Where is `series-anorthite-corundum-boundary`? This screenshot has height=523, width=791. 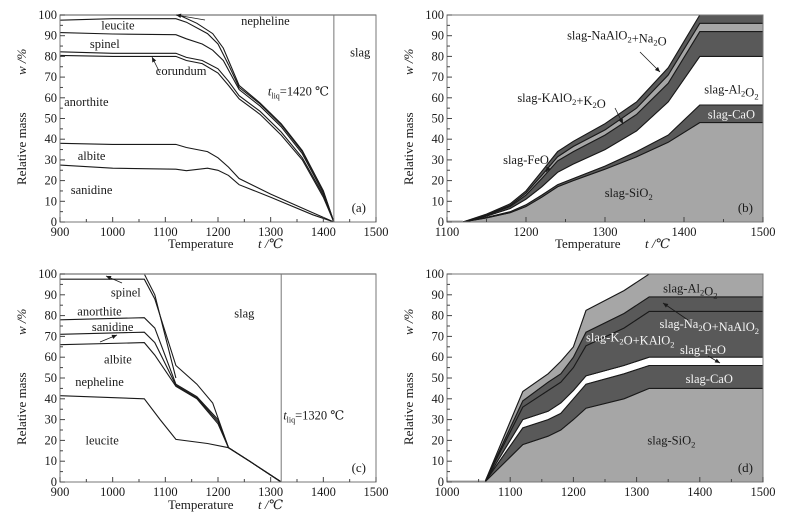 series-anorthite-corundum-boundary is located at coordinates (197, 138).